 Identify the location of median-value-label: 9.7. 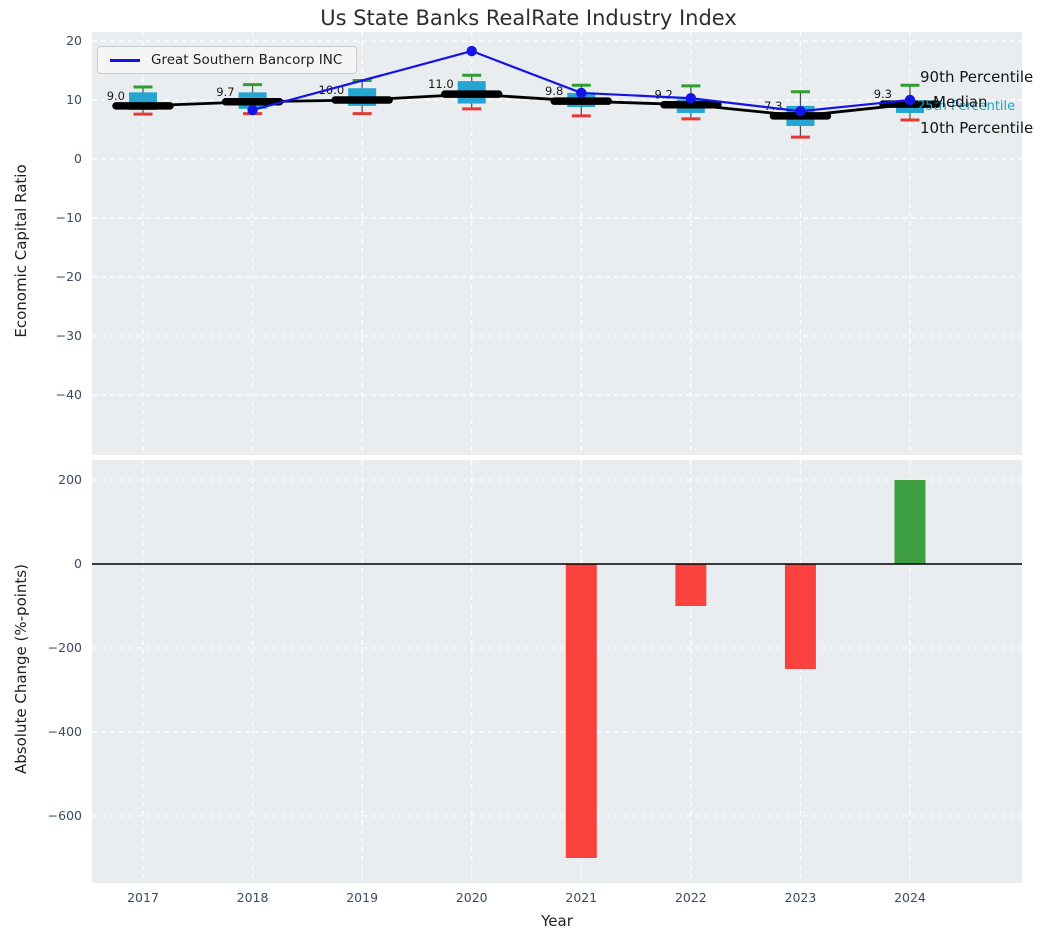
(225, 92).